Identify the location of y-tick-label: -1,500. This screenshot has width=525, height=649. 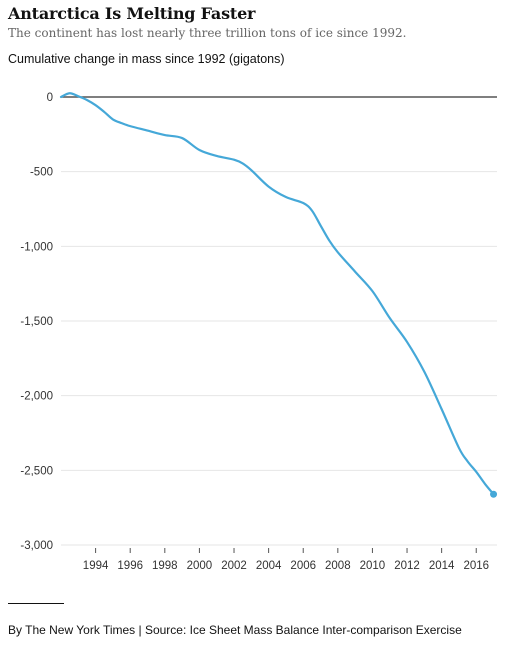
(36, 322).